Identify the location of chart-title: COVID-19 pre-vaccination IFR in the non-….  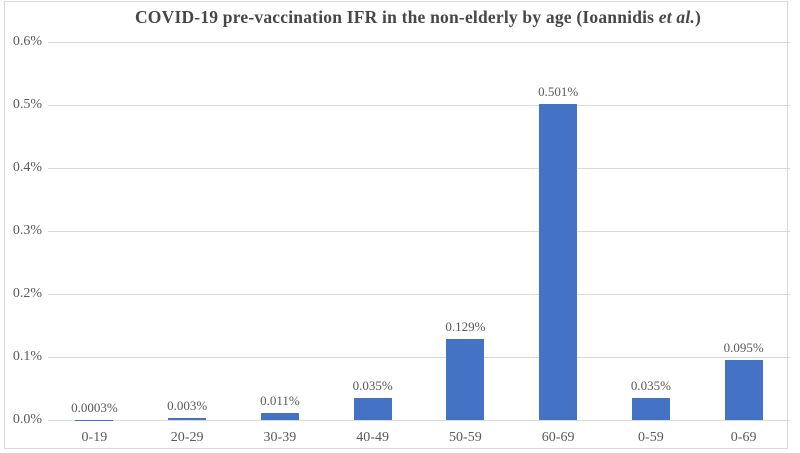
(418, 17).